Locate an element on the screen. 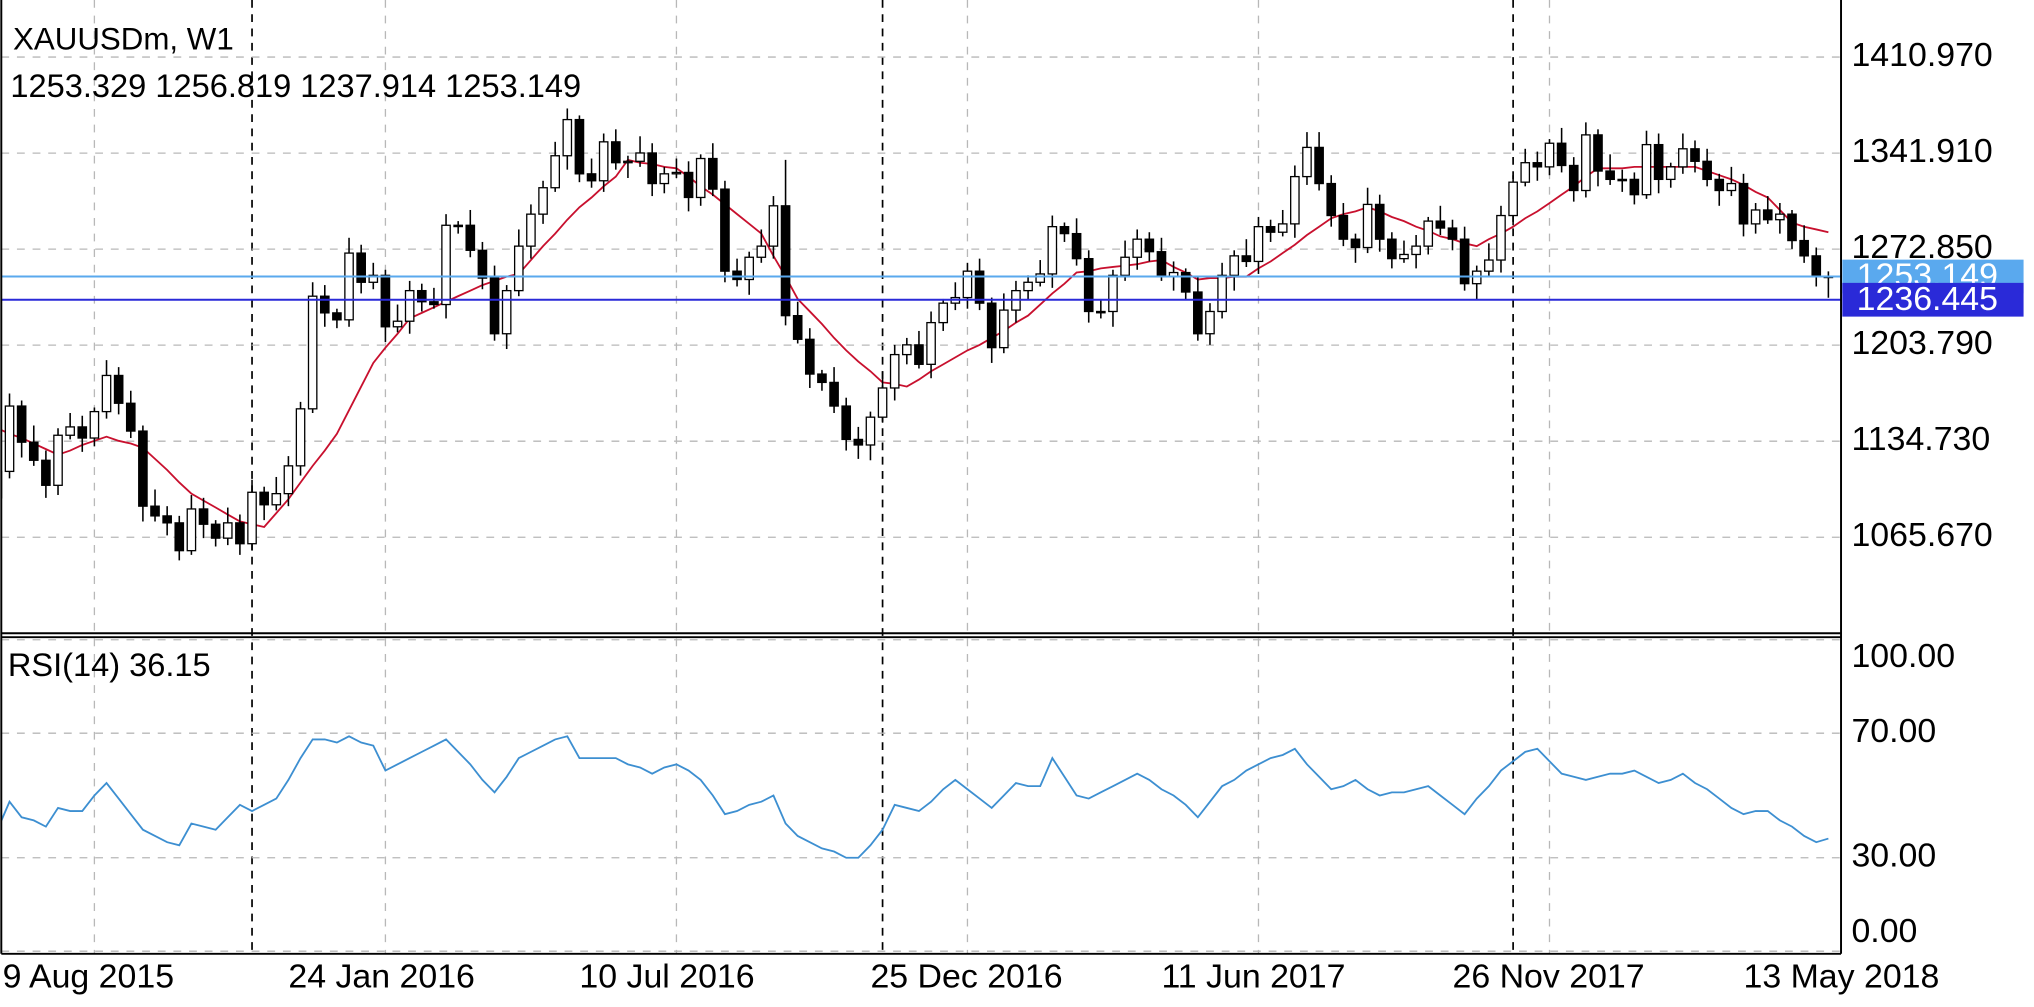 Image resolution: width=2034 pixels, height=1007 pixels. x-tick-label: 13 May 2018 is located at coordinates (1842, 976).